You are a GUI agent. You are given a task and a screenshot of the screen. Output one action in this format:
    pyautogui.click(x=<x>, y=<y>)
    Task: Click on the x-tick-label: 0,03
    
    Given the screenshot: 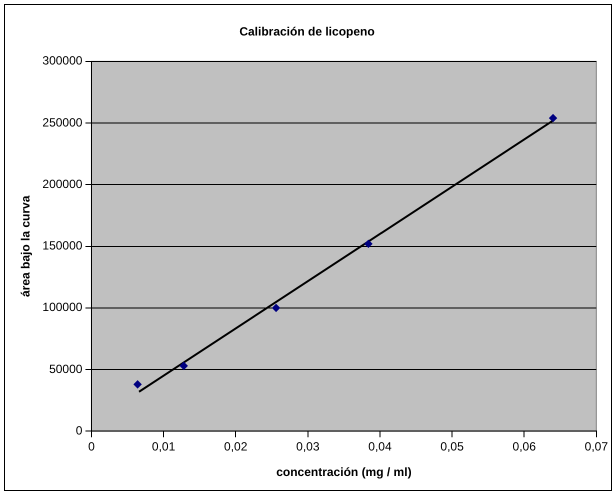 What is the action you would take?
    pyautogui.click(x=308, y=447)
    